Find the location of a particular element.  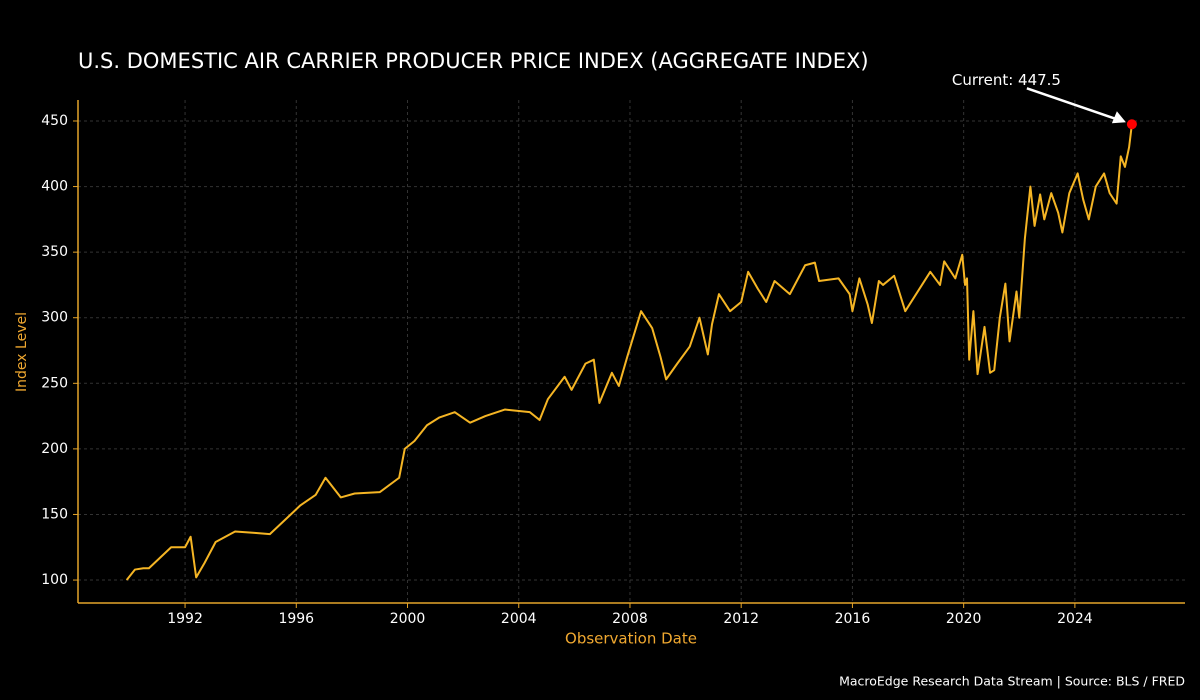

current-point is located at coordinates (1131, 124).